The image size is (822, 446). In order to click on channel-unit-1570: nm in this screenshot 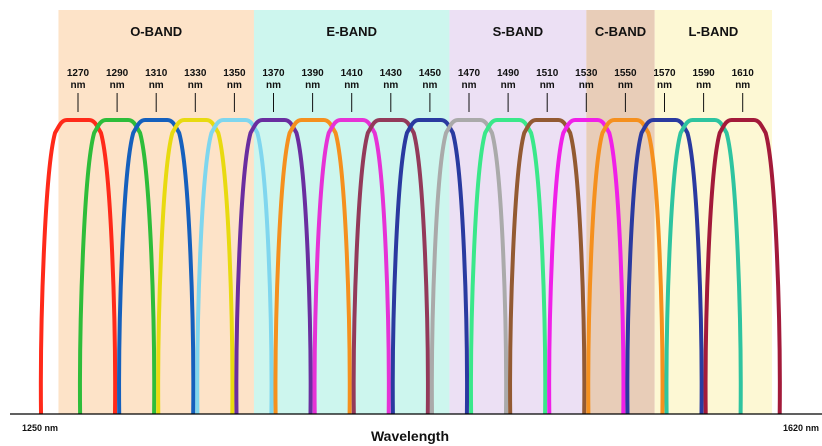, I will do `click(664, 85)`.